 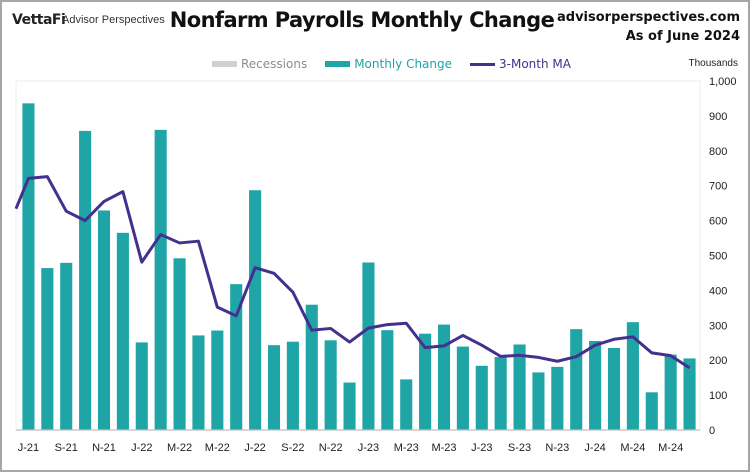 I want to click on x-tick-label: N-23, so click(x=557, y=448).